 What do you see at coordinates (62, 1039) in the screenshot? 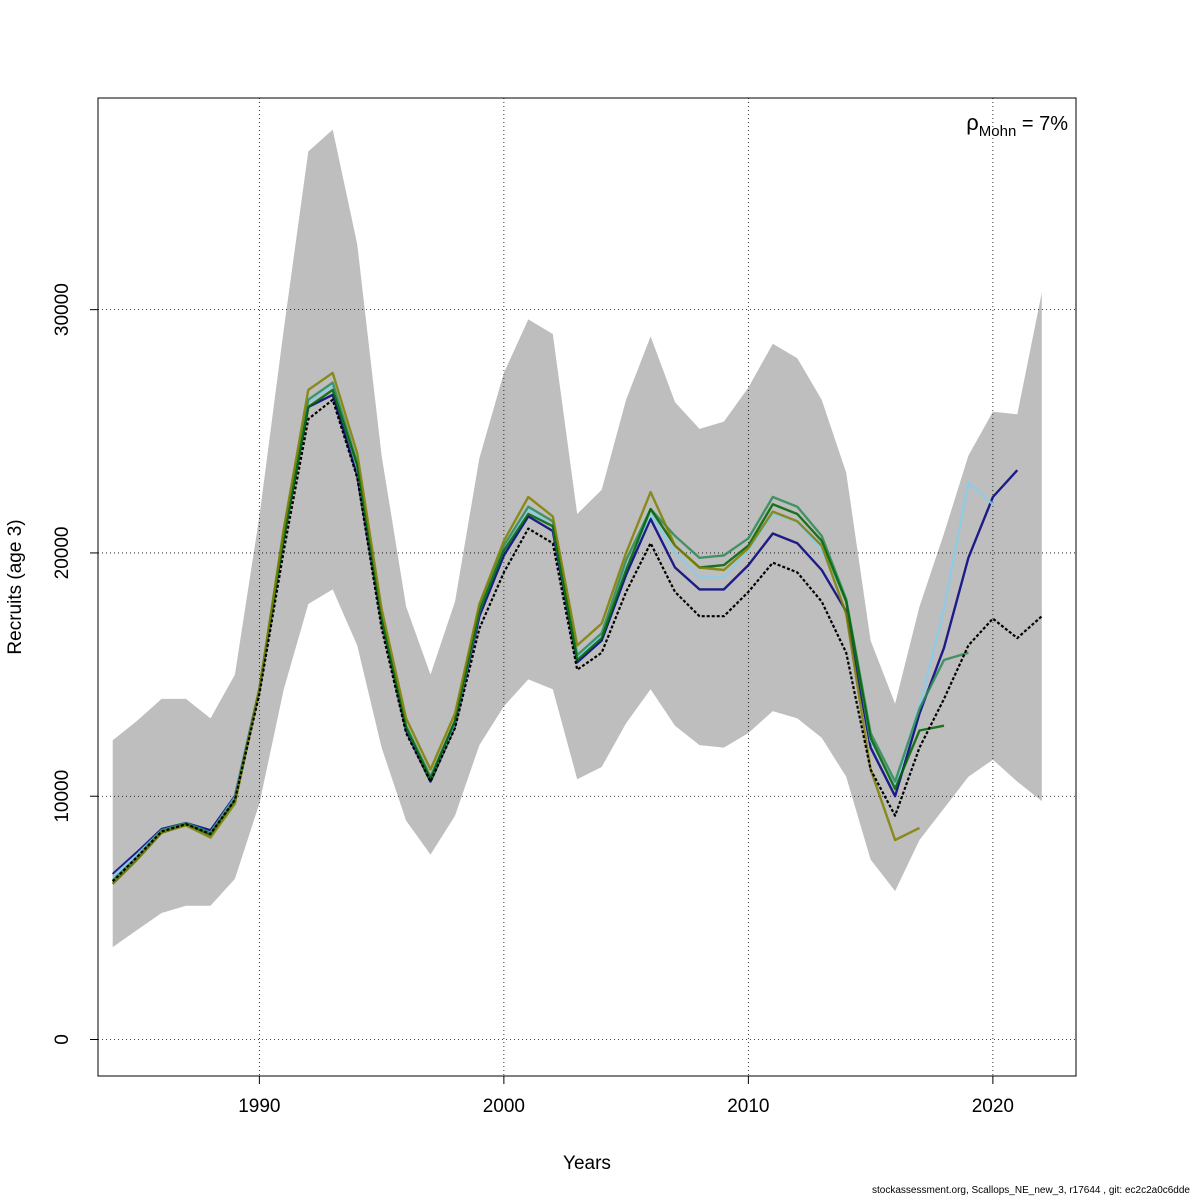
I see `y-tick-label: 0` at bounding box center [62, 1039].